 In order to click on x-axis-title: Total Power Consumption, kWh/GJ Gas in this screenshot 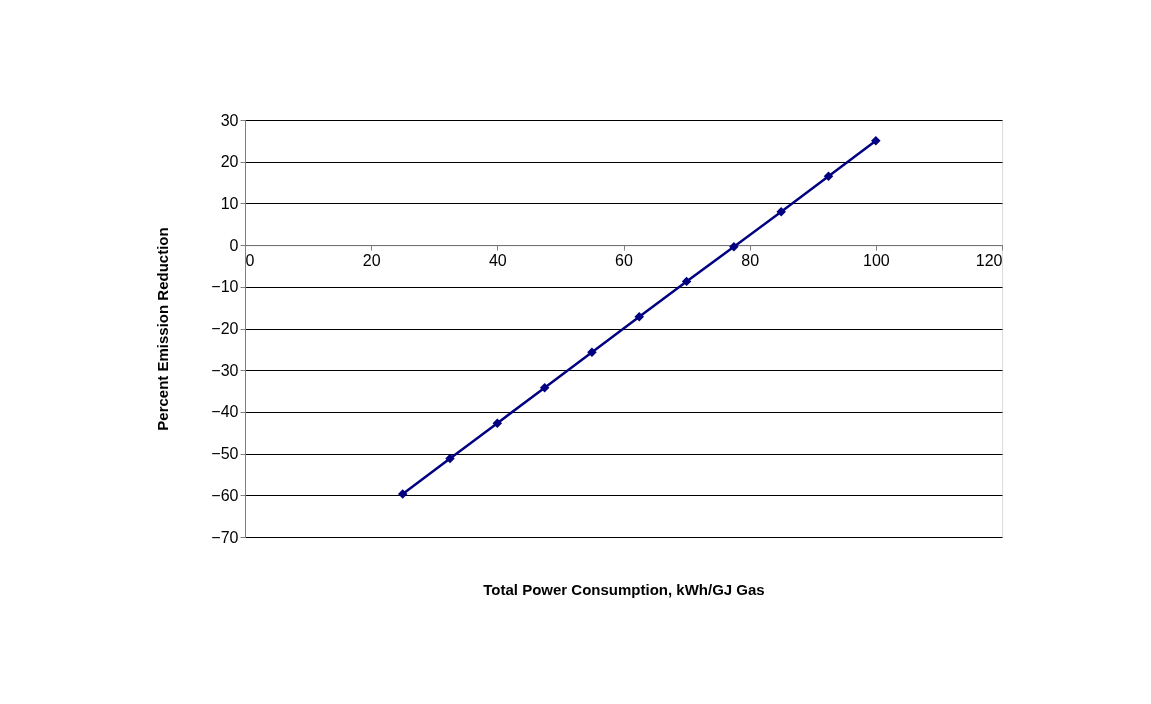, I will do `click(624, 589)`.